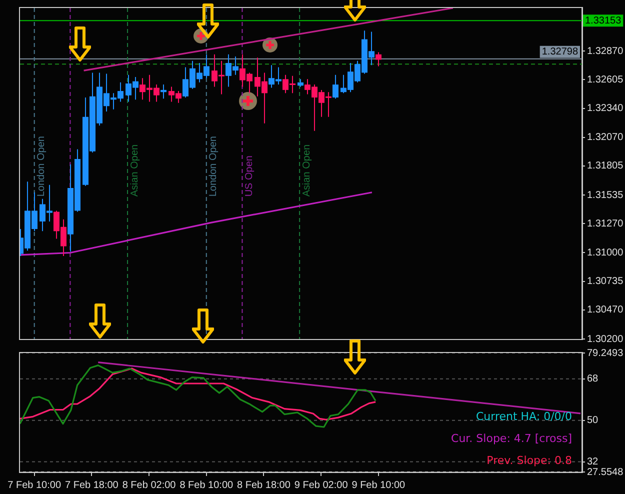  What do you see at coordinates (605, 108) in the screenshot?
I see `y-tick-label: 1.32340` at bounding box center [605, 108].